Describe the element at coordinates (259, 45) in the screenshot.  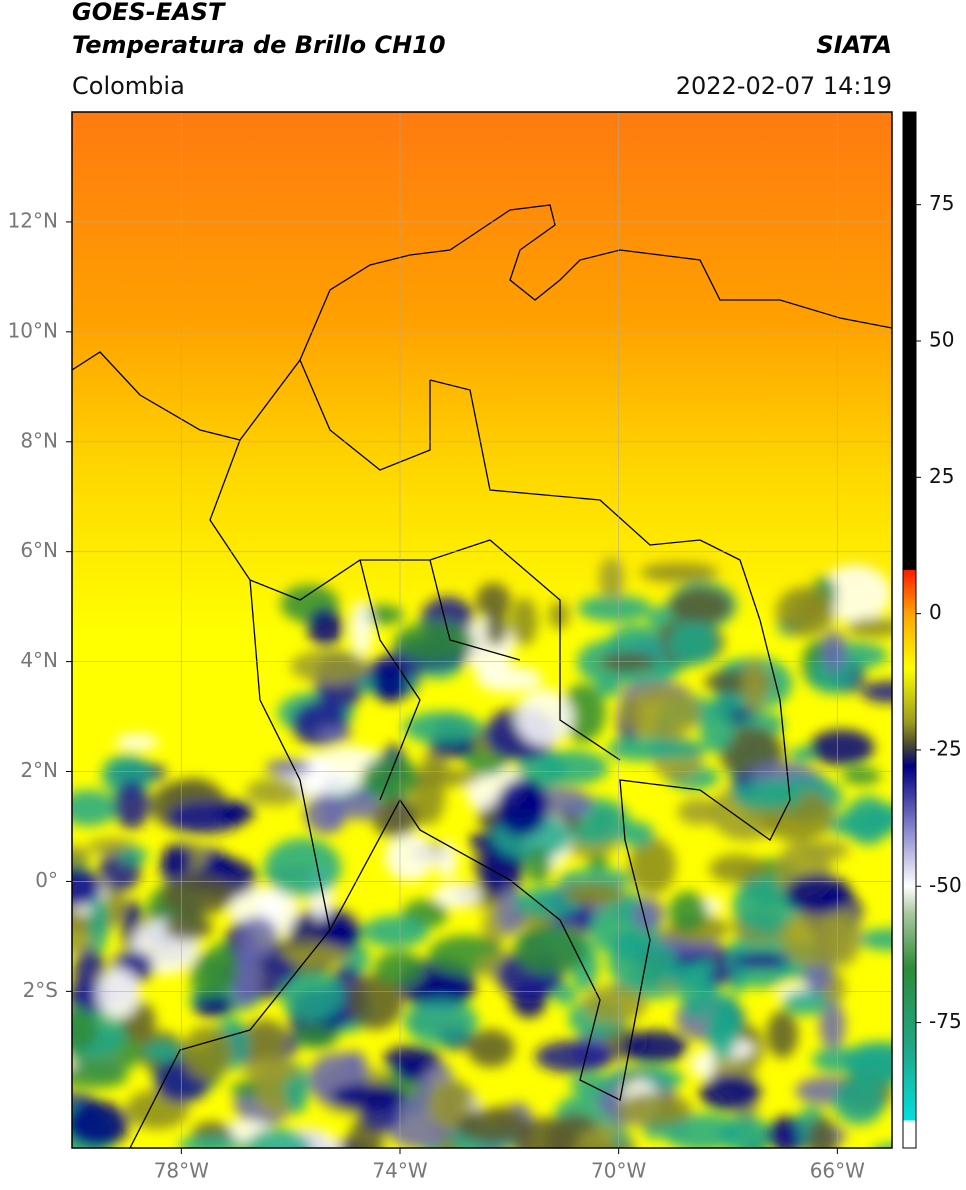
I see `subtitle: Temperatura de Brillo CH10` at that location.